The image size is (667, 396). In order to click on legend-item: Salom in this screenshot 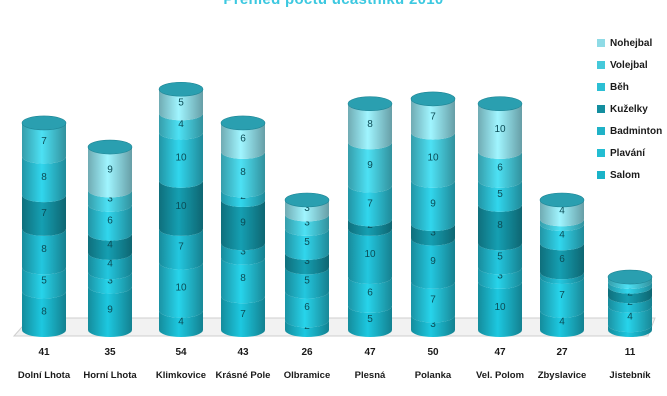, I will do `click(631, 175)`.